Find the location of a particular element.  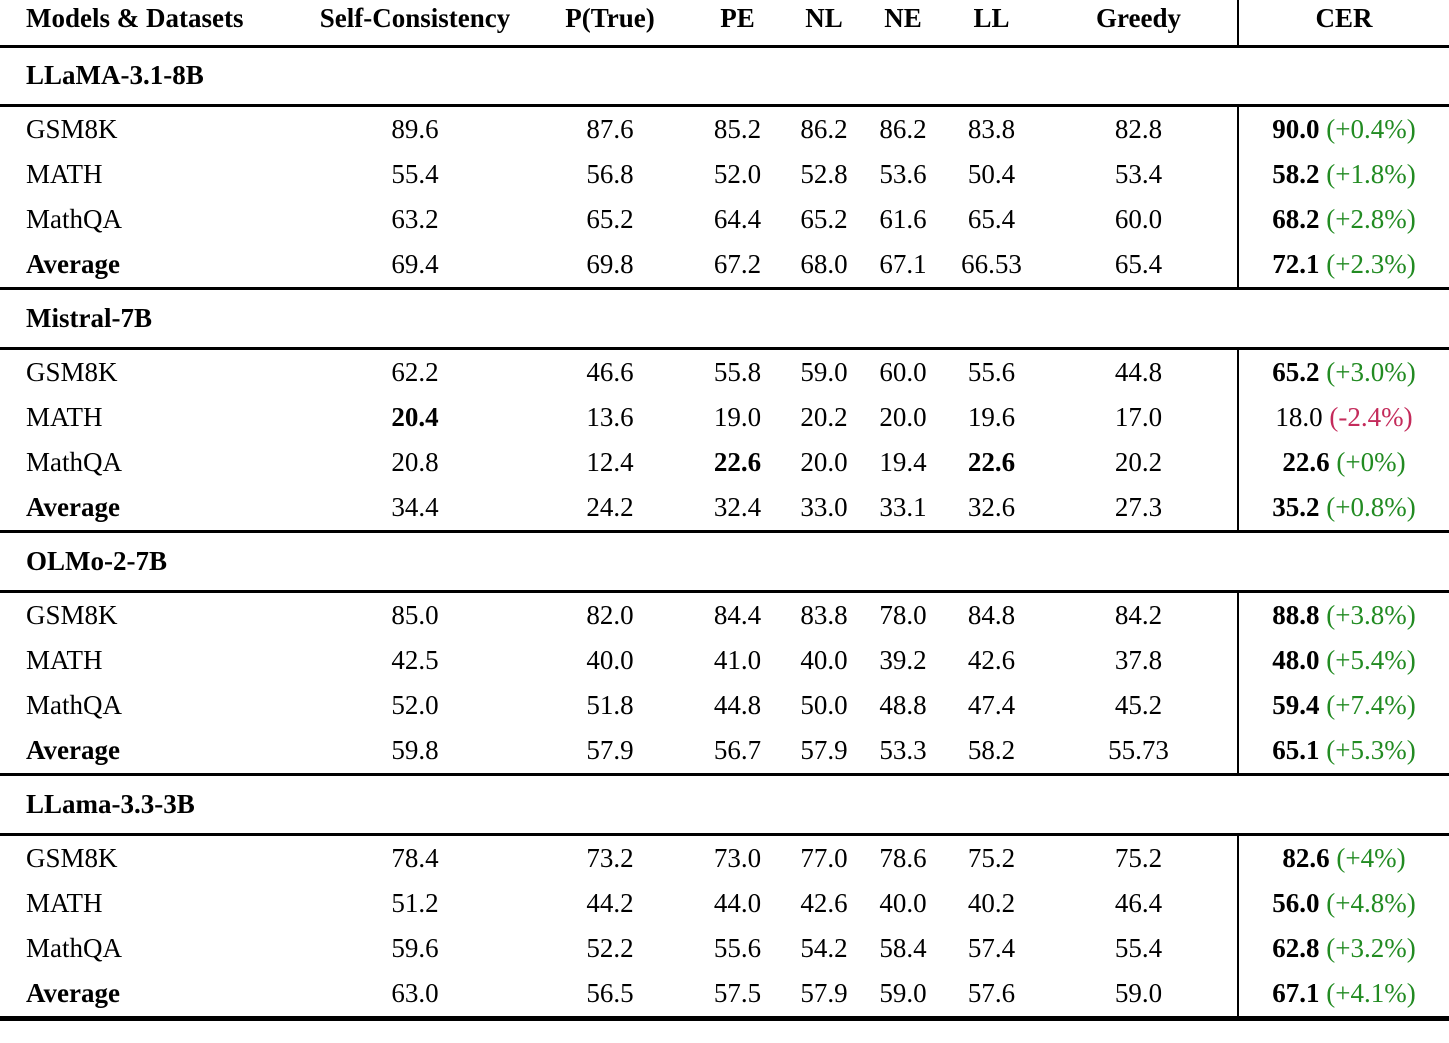

metric-cell: 44.0 is located at coordinates (737, 903).